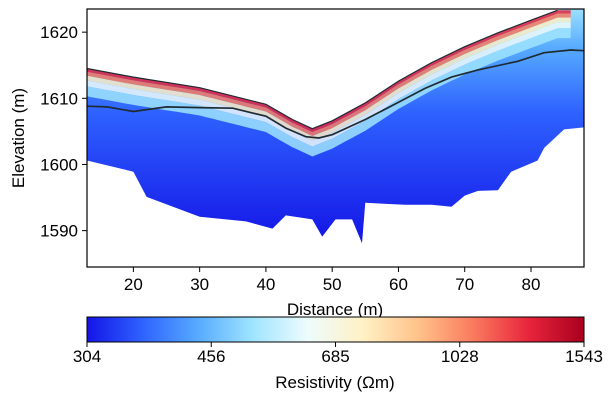  I want to click on colorbar-tick-label: 456, so click(211, 356).